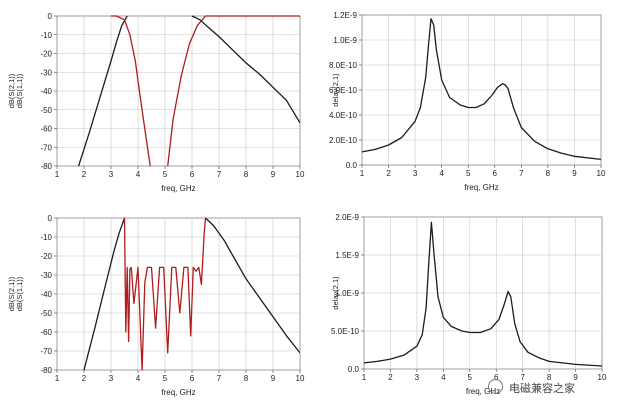  I want to click on y-tick-label: 6.0E-10, so click(343, 90).